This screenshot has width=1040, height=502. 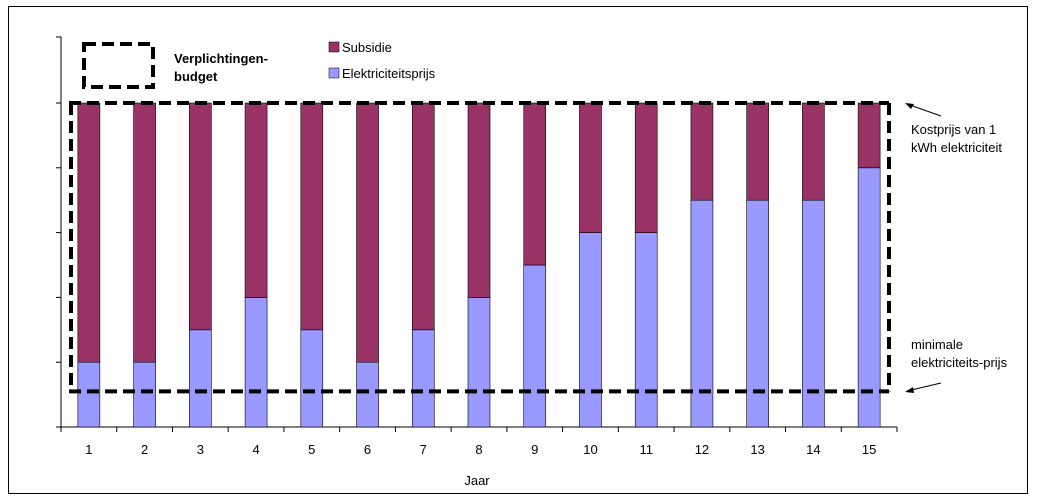 I want to click on legend-swatch-subsidie, so click(x=334, y=47).